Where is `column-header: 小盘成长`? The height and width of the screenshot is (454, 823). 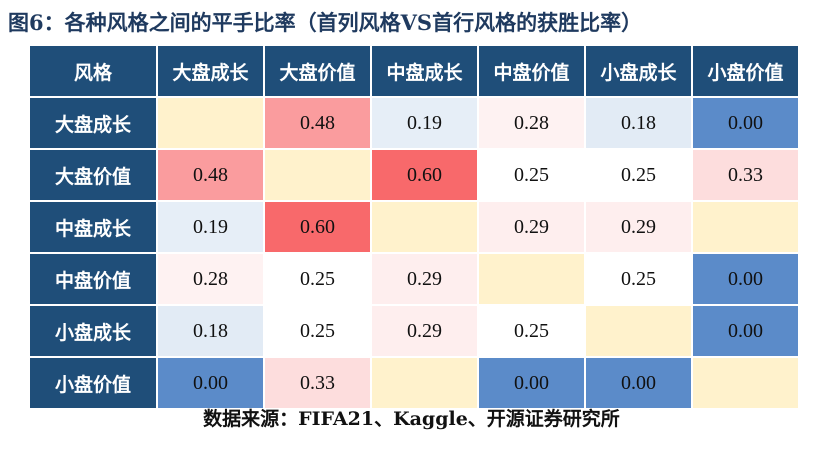 column-header: 小盘成长 is located at coordinates (638, 71).